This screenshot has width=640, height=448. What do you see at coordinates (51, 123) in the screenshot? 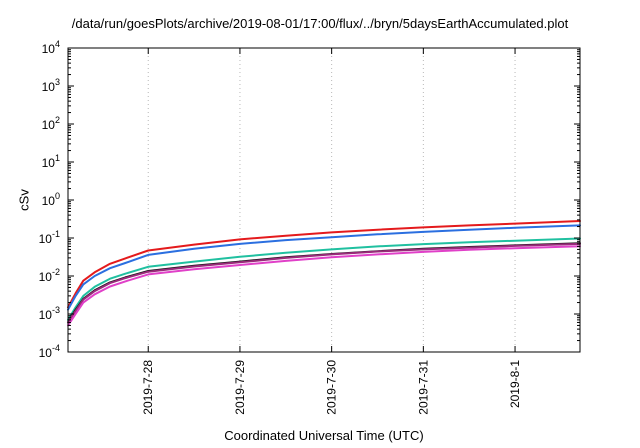
I see `y-tick-label: 10²` at bounding box center [51, 123].